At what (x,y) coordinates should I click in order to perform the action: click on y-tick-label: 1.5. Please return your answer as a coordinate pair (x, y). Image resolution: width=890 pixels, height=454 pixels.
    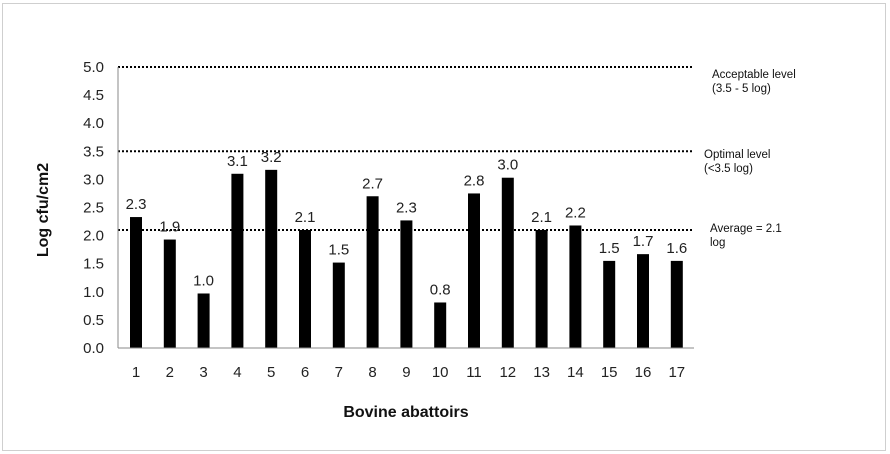
    Looking at the image, I should click on (93, 264).